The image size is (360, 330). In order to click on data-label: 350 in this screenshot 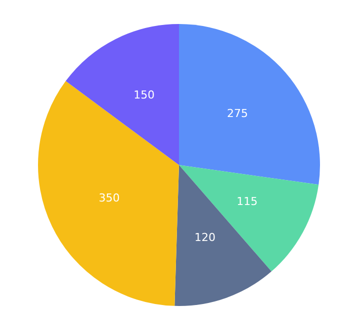, I will do `click(109, 198)`.